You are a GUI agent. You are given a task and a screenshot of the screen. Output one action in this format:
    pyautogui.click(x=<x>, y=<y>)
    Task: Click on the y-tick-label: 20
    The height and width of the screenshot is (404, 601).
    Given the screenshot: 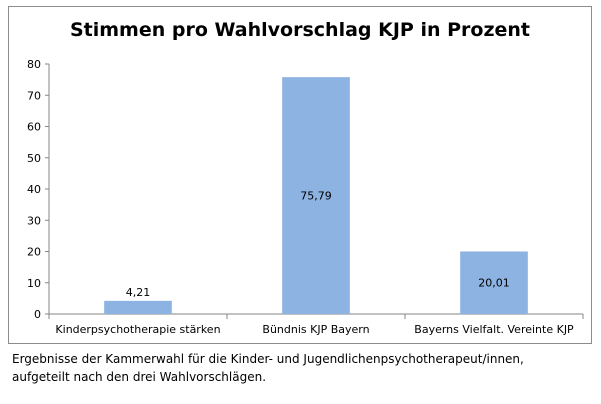 What is the action you would take?
    pyautogui.click(x=34, y=252)
    